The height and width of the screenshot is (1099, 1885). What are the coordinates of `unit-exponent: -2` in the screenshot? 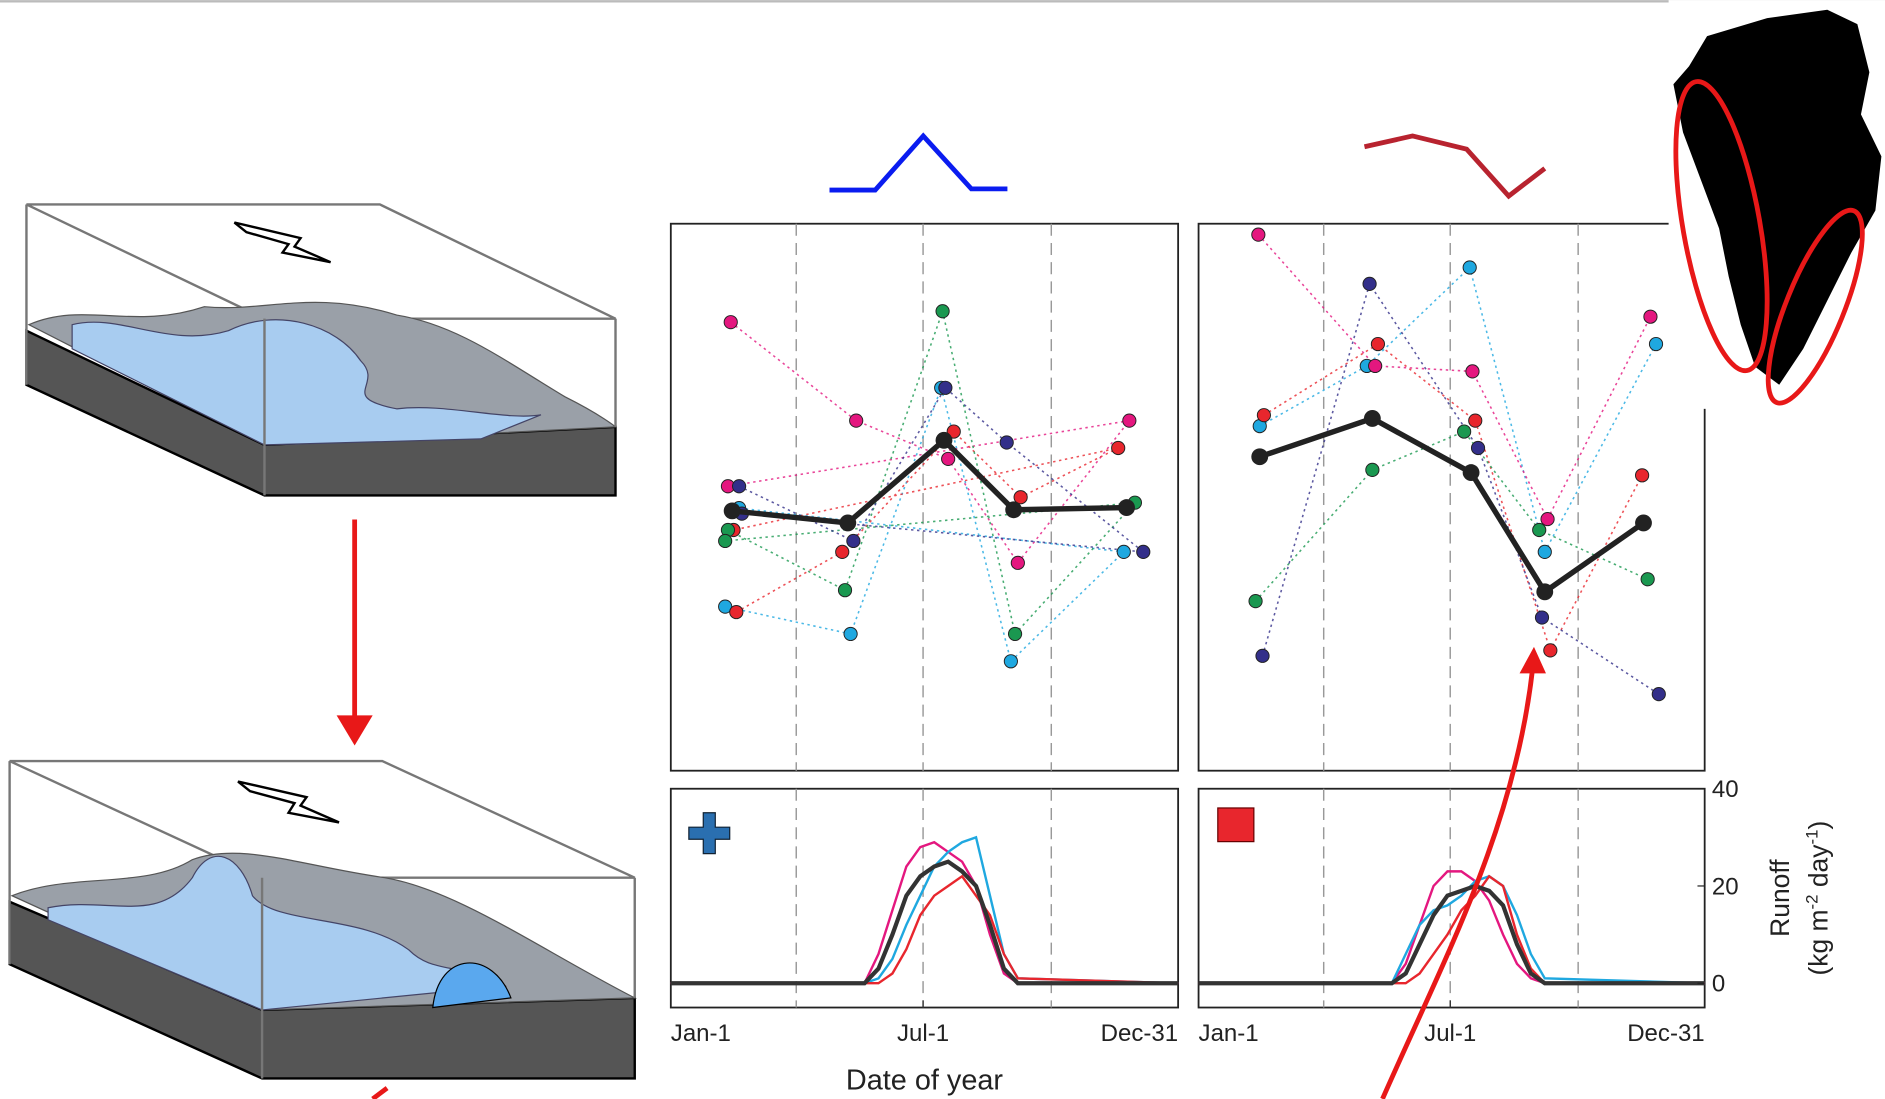 It's located at (1812, 901).